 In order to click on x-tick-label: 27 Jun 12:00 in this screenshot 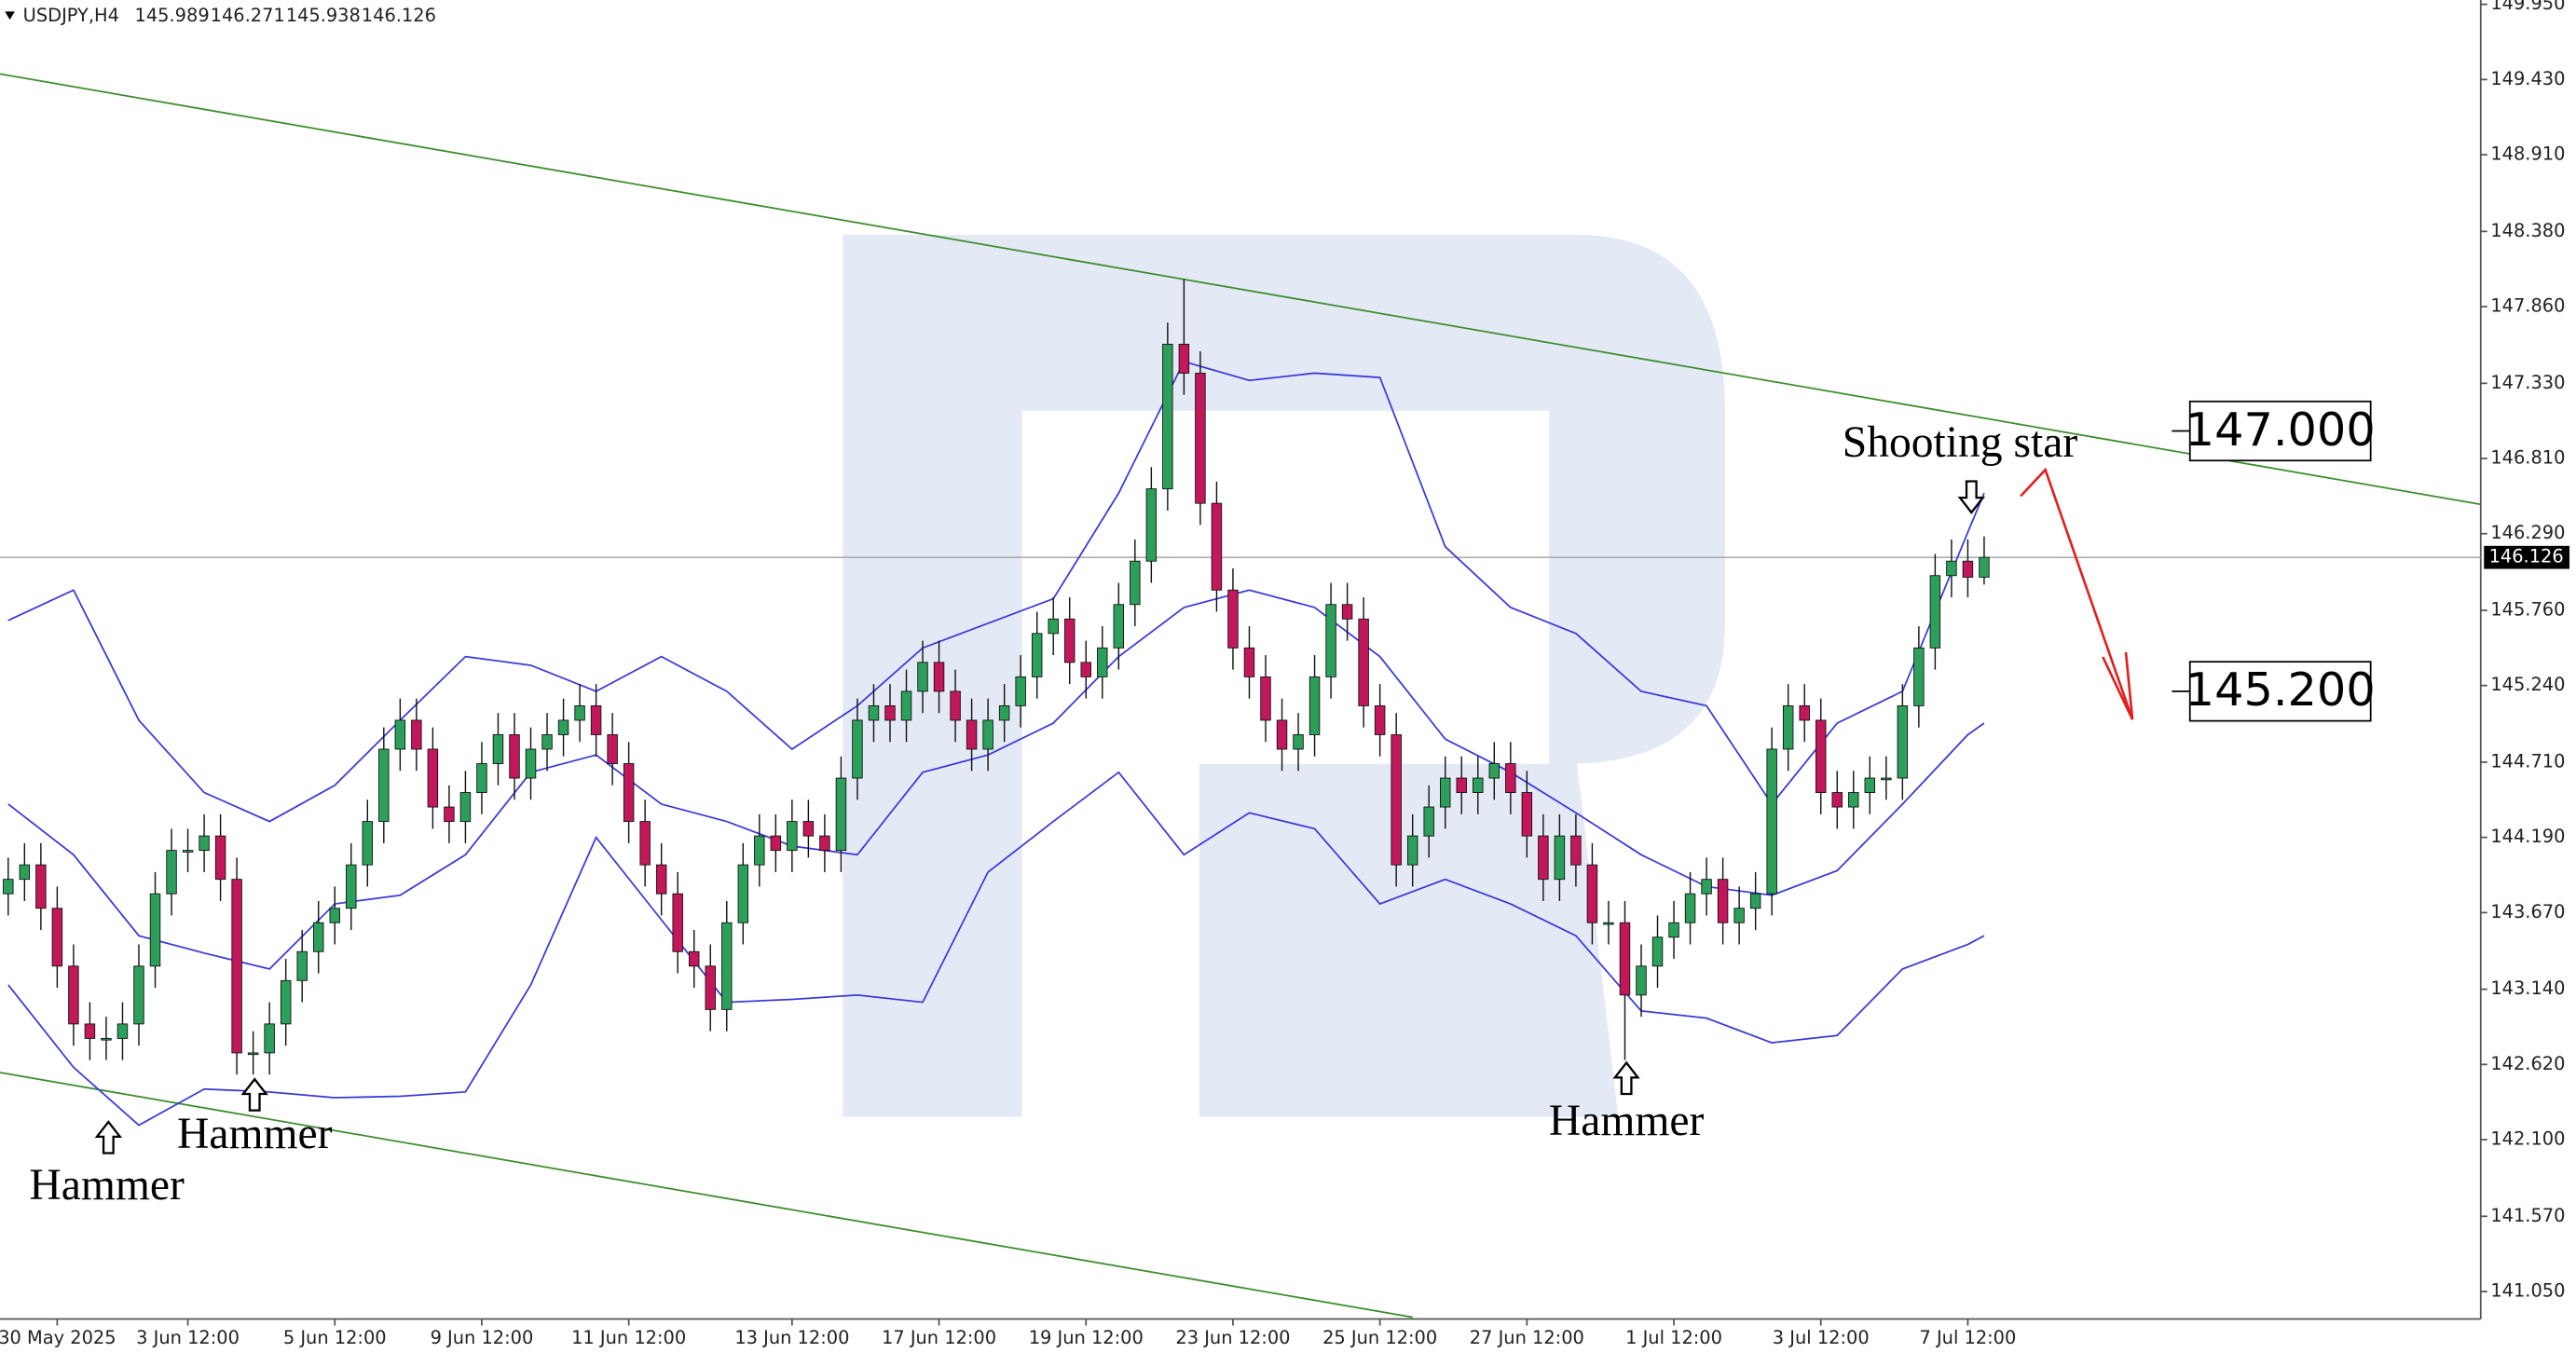, I will do `click(1527, 1337)`.